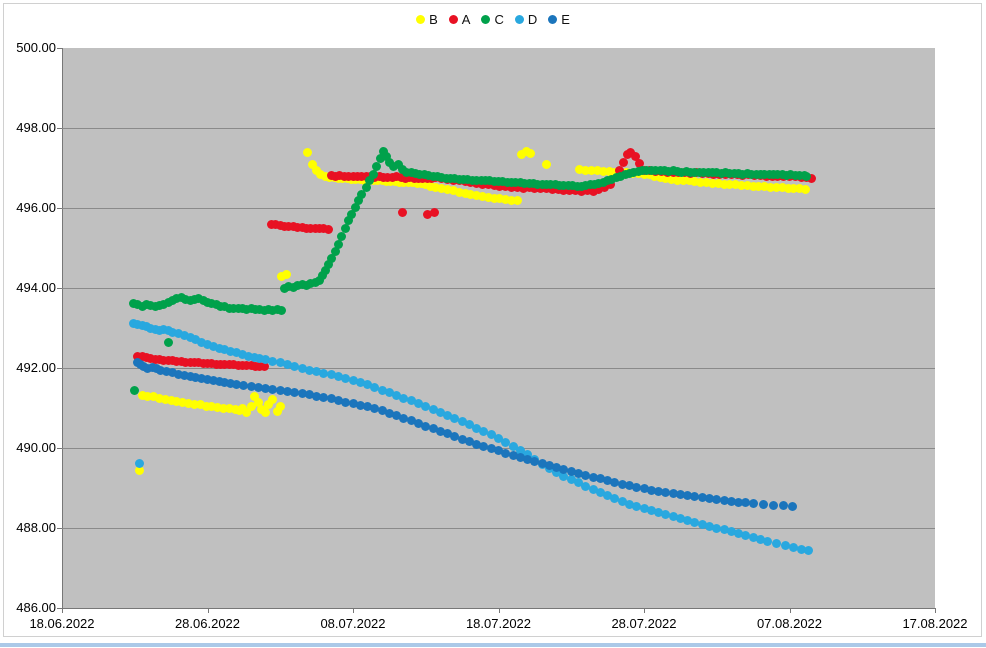 Image resolution: width=986 pixels, height=648 pixels. Describe the element at coordinates (493, 19) in the screenshot. I see `chart-legend: B A C D E` at that location.